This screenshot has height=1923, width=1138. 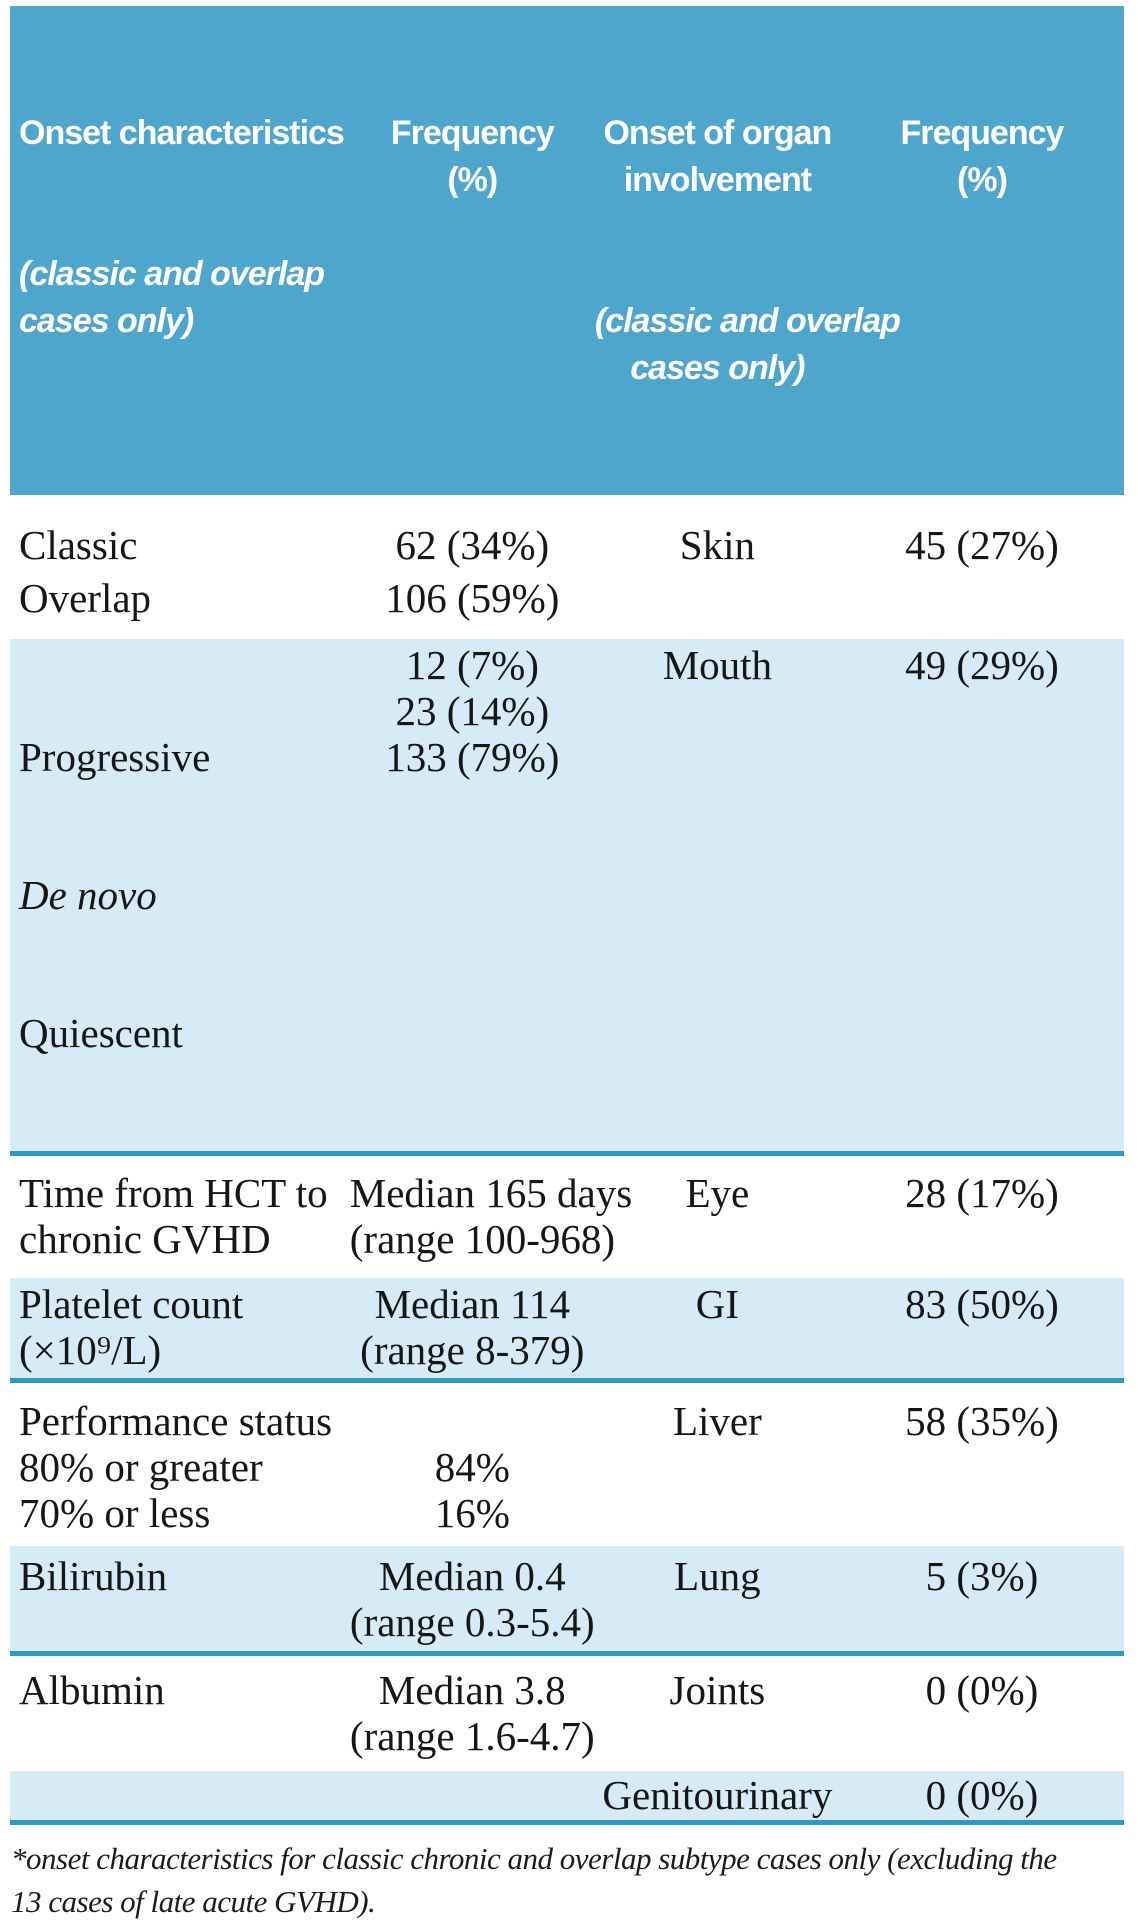 I want to click on organ-frequency-cell: 49 (29%), so click(x=981, y=897).